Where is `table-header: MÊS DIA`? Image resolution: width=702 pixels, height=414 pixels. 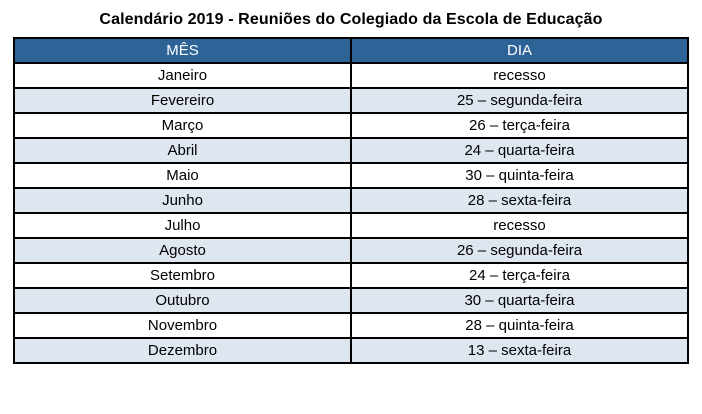
table-header: MÊS DIA is located at coordinates (351, 50).